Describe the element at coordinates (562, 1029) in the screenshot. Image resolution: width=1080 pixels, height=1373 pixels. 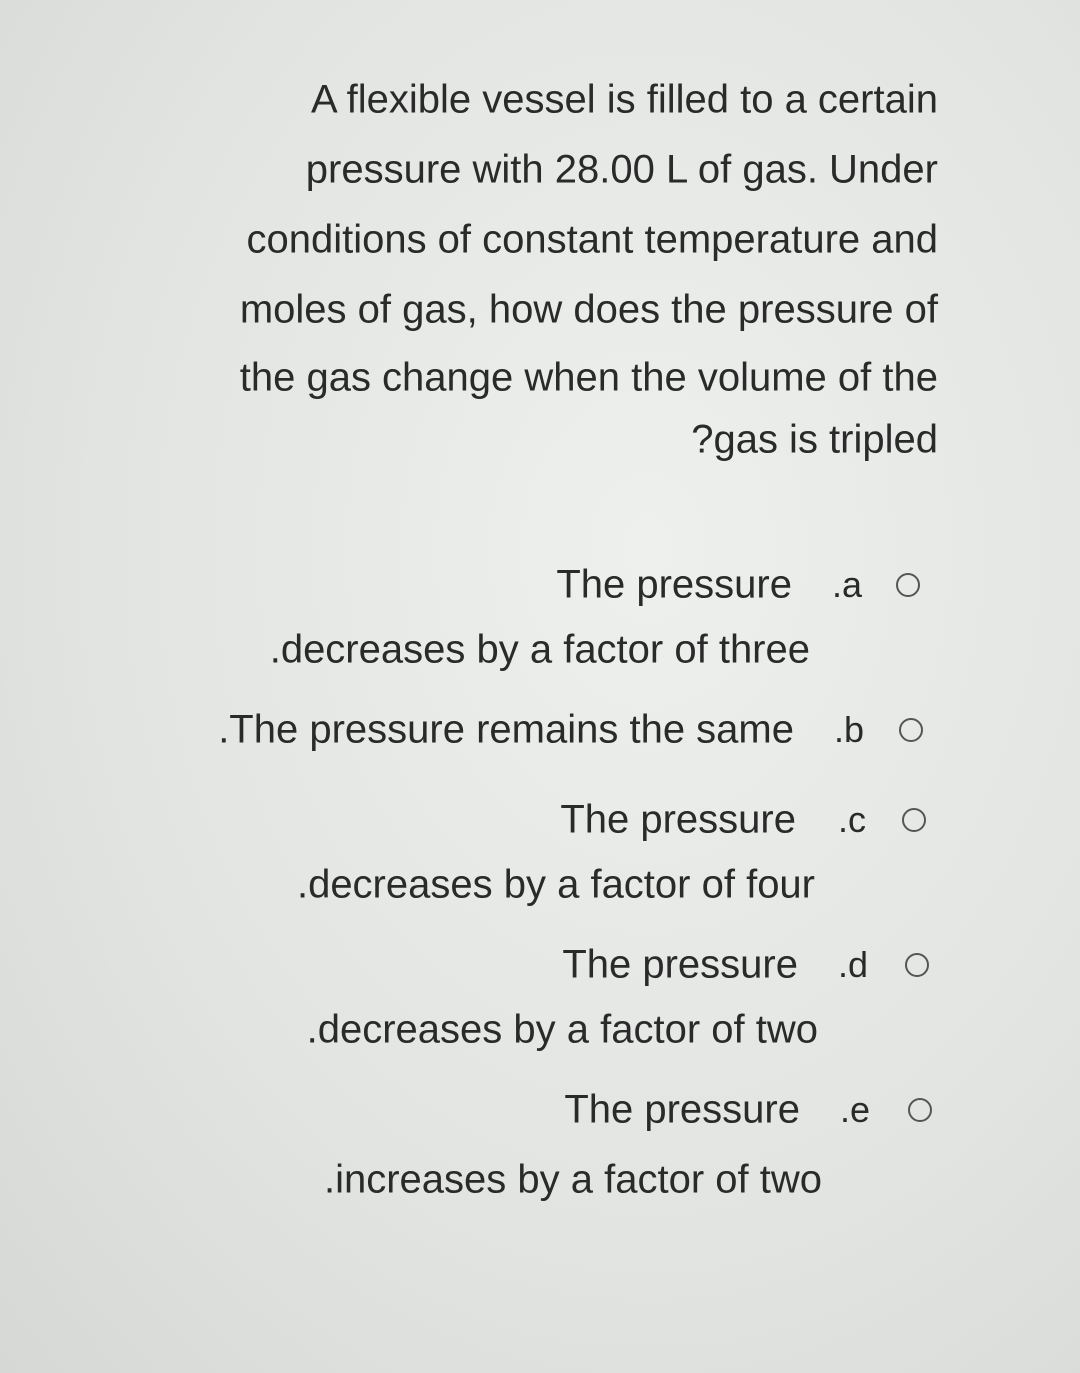
I see `option-text: .decreases by a factor of two` at that location.